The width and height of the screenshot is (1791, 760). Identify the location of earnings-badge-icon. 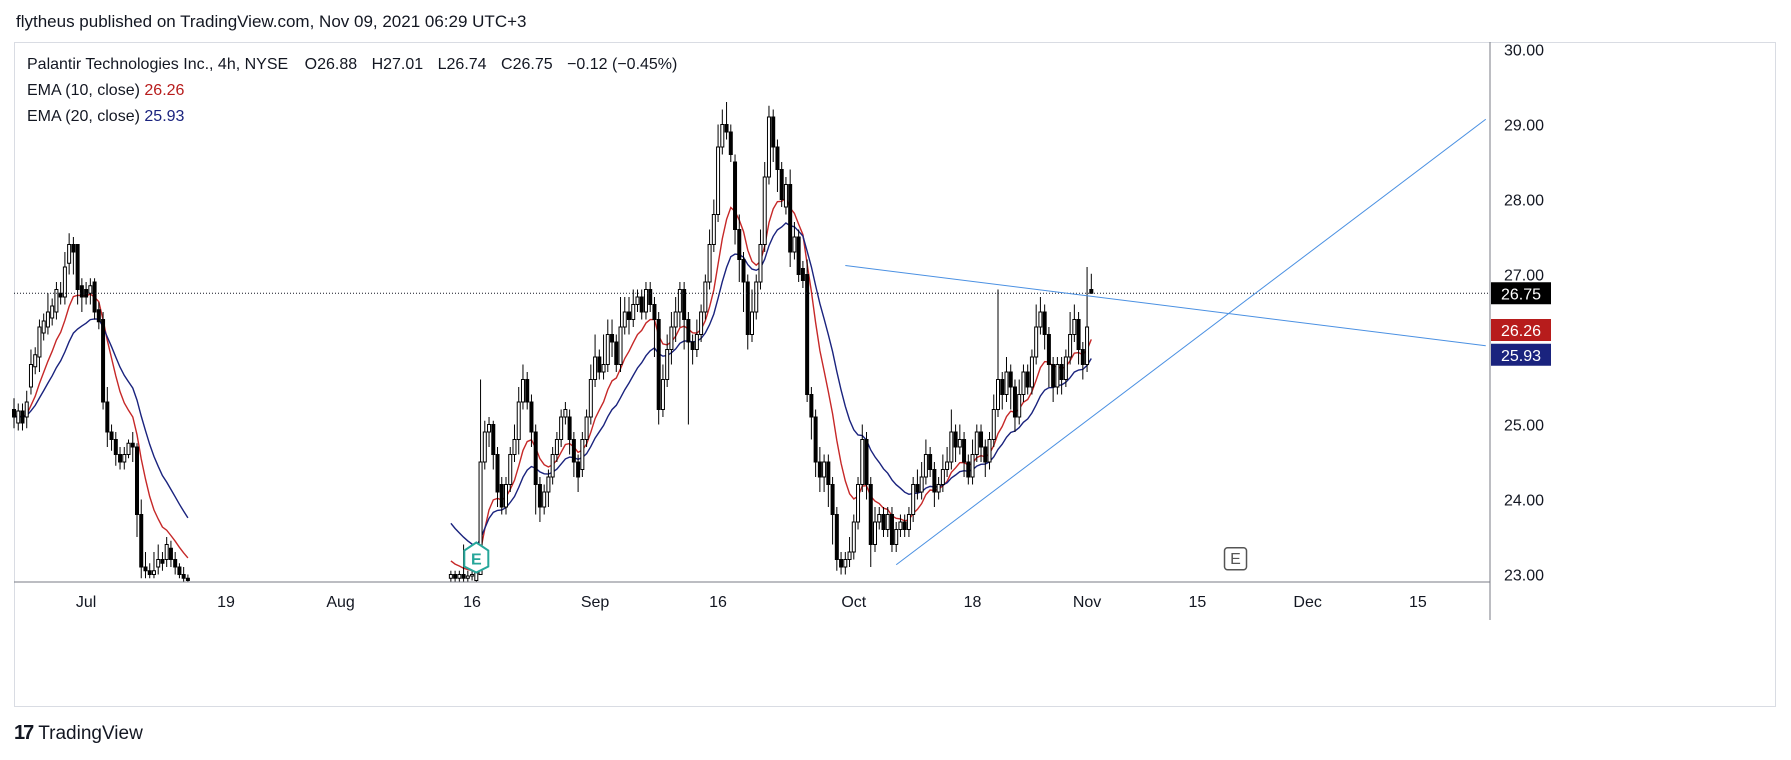
(476, 557).